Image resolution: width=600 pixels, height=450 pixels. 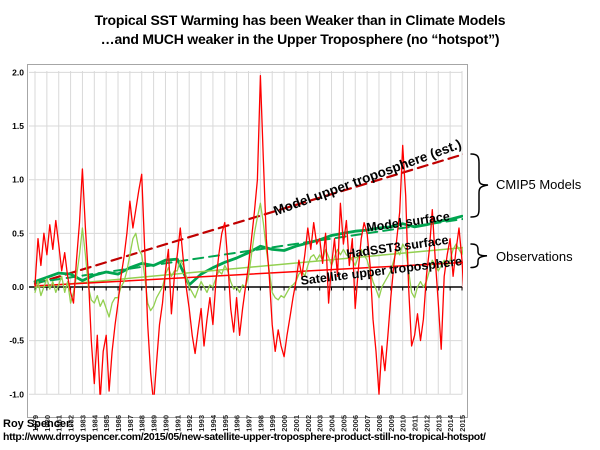 What do you see at coordinates (320, 423) in the screenshot?
I see `svg-text: 2003` at bounding box center [320, 423].